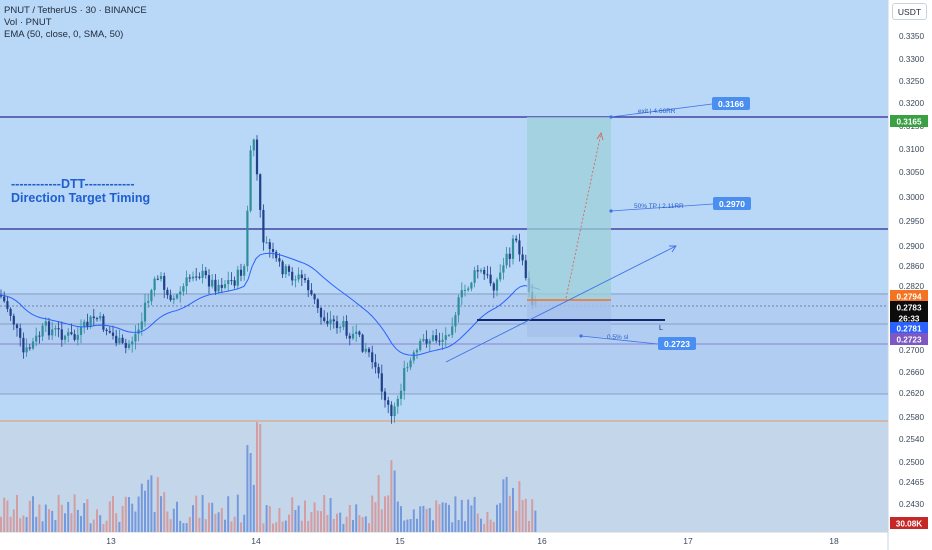 This screenshot has width=932, height=550. What do you see at coordinates (75, 10) in the screenshot?
I see `symbol-title: PNUT / TetherUS · 30 · BINANCE` at bounding box center [75, 10].